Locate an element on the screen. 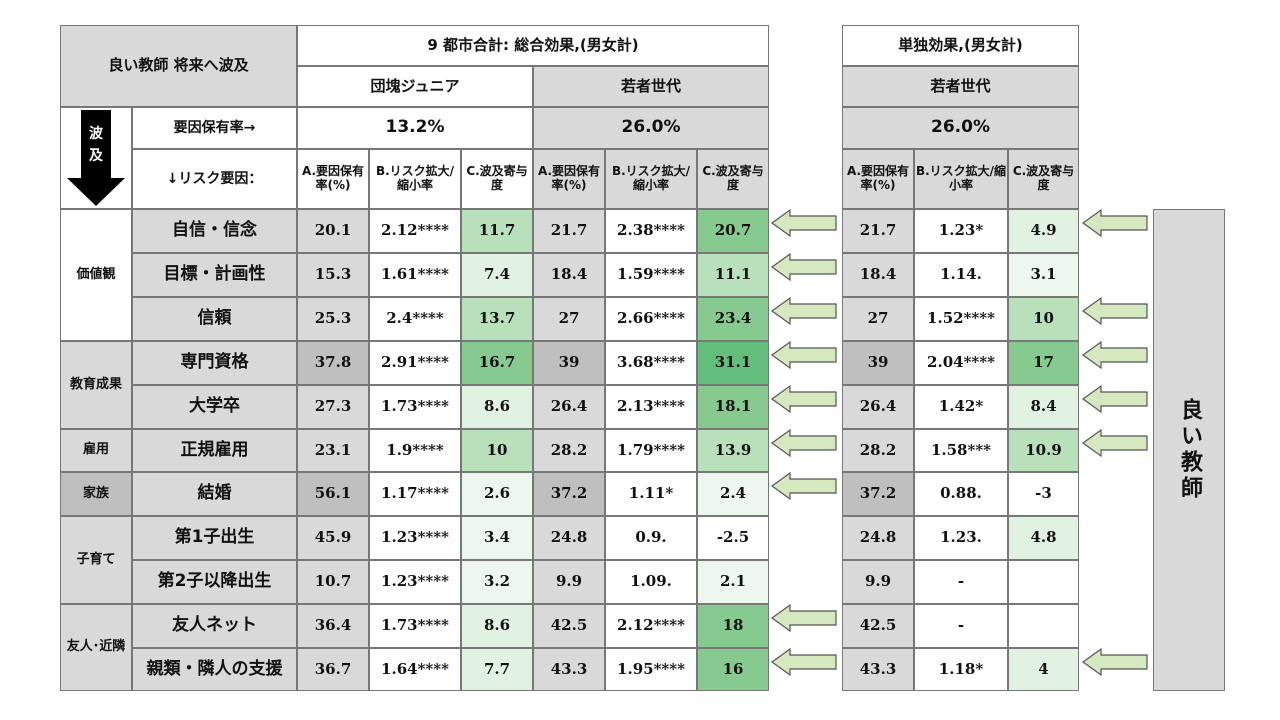 Image resolution: width=1280 pixels, height=720 pixels. cell-factor-rate: 45.9 is located at coordinates (333, 538).